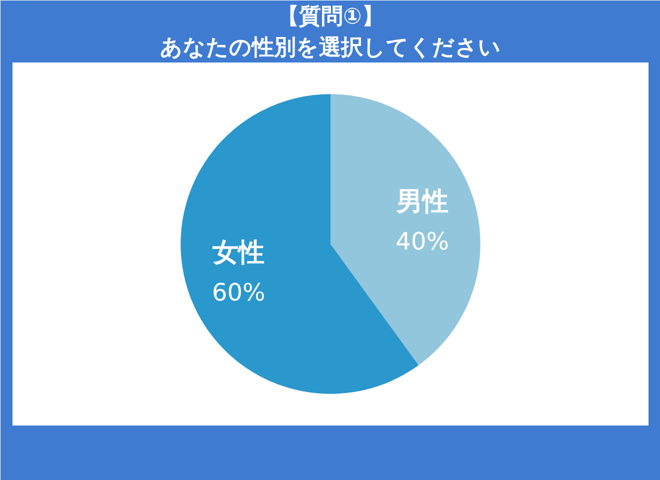  I want to click on slice-label: 女性, so click(238, 253).